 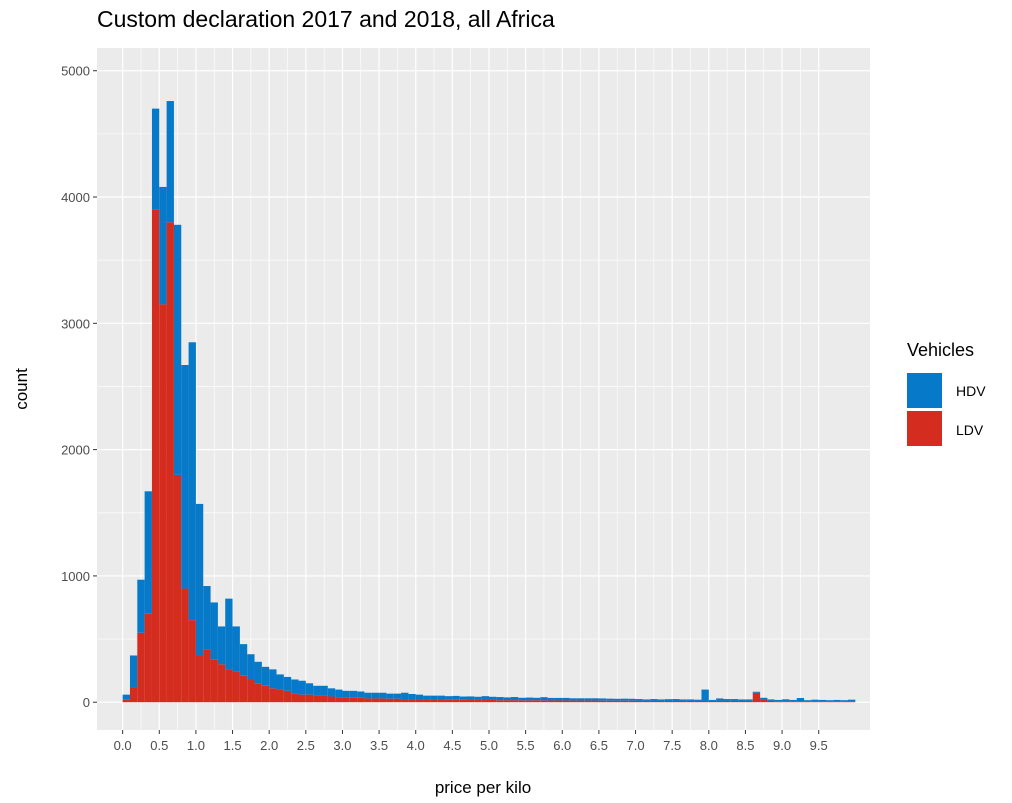 What do you see at coordinates (672, 745) in the screenshot?
I see `x-tick-label: 7.5` at bounding box center [672, 745].